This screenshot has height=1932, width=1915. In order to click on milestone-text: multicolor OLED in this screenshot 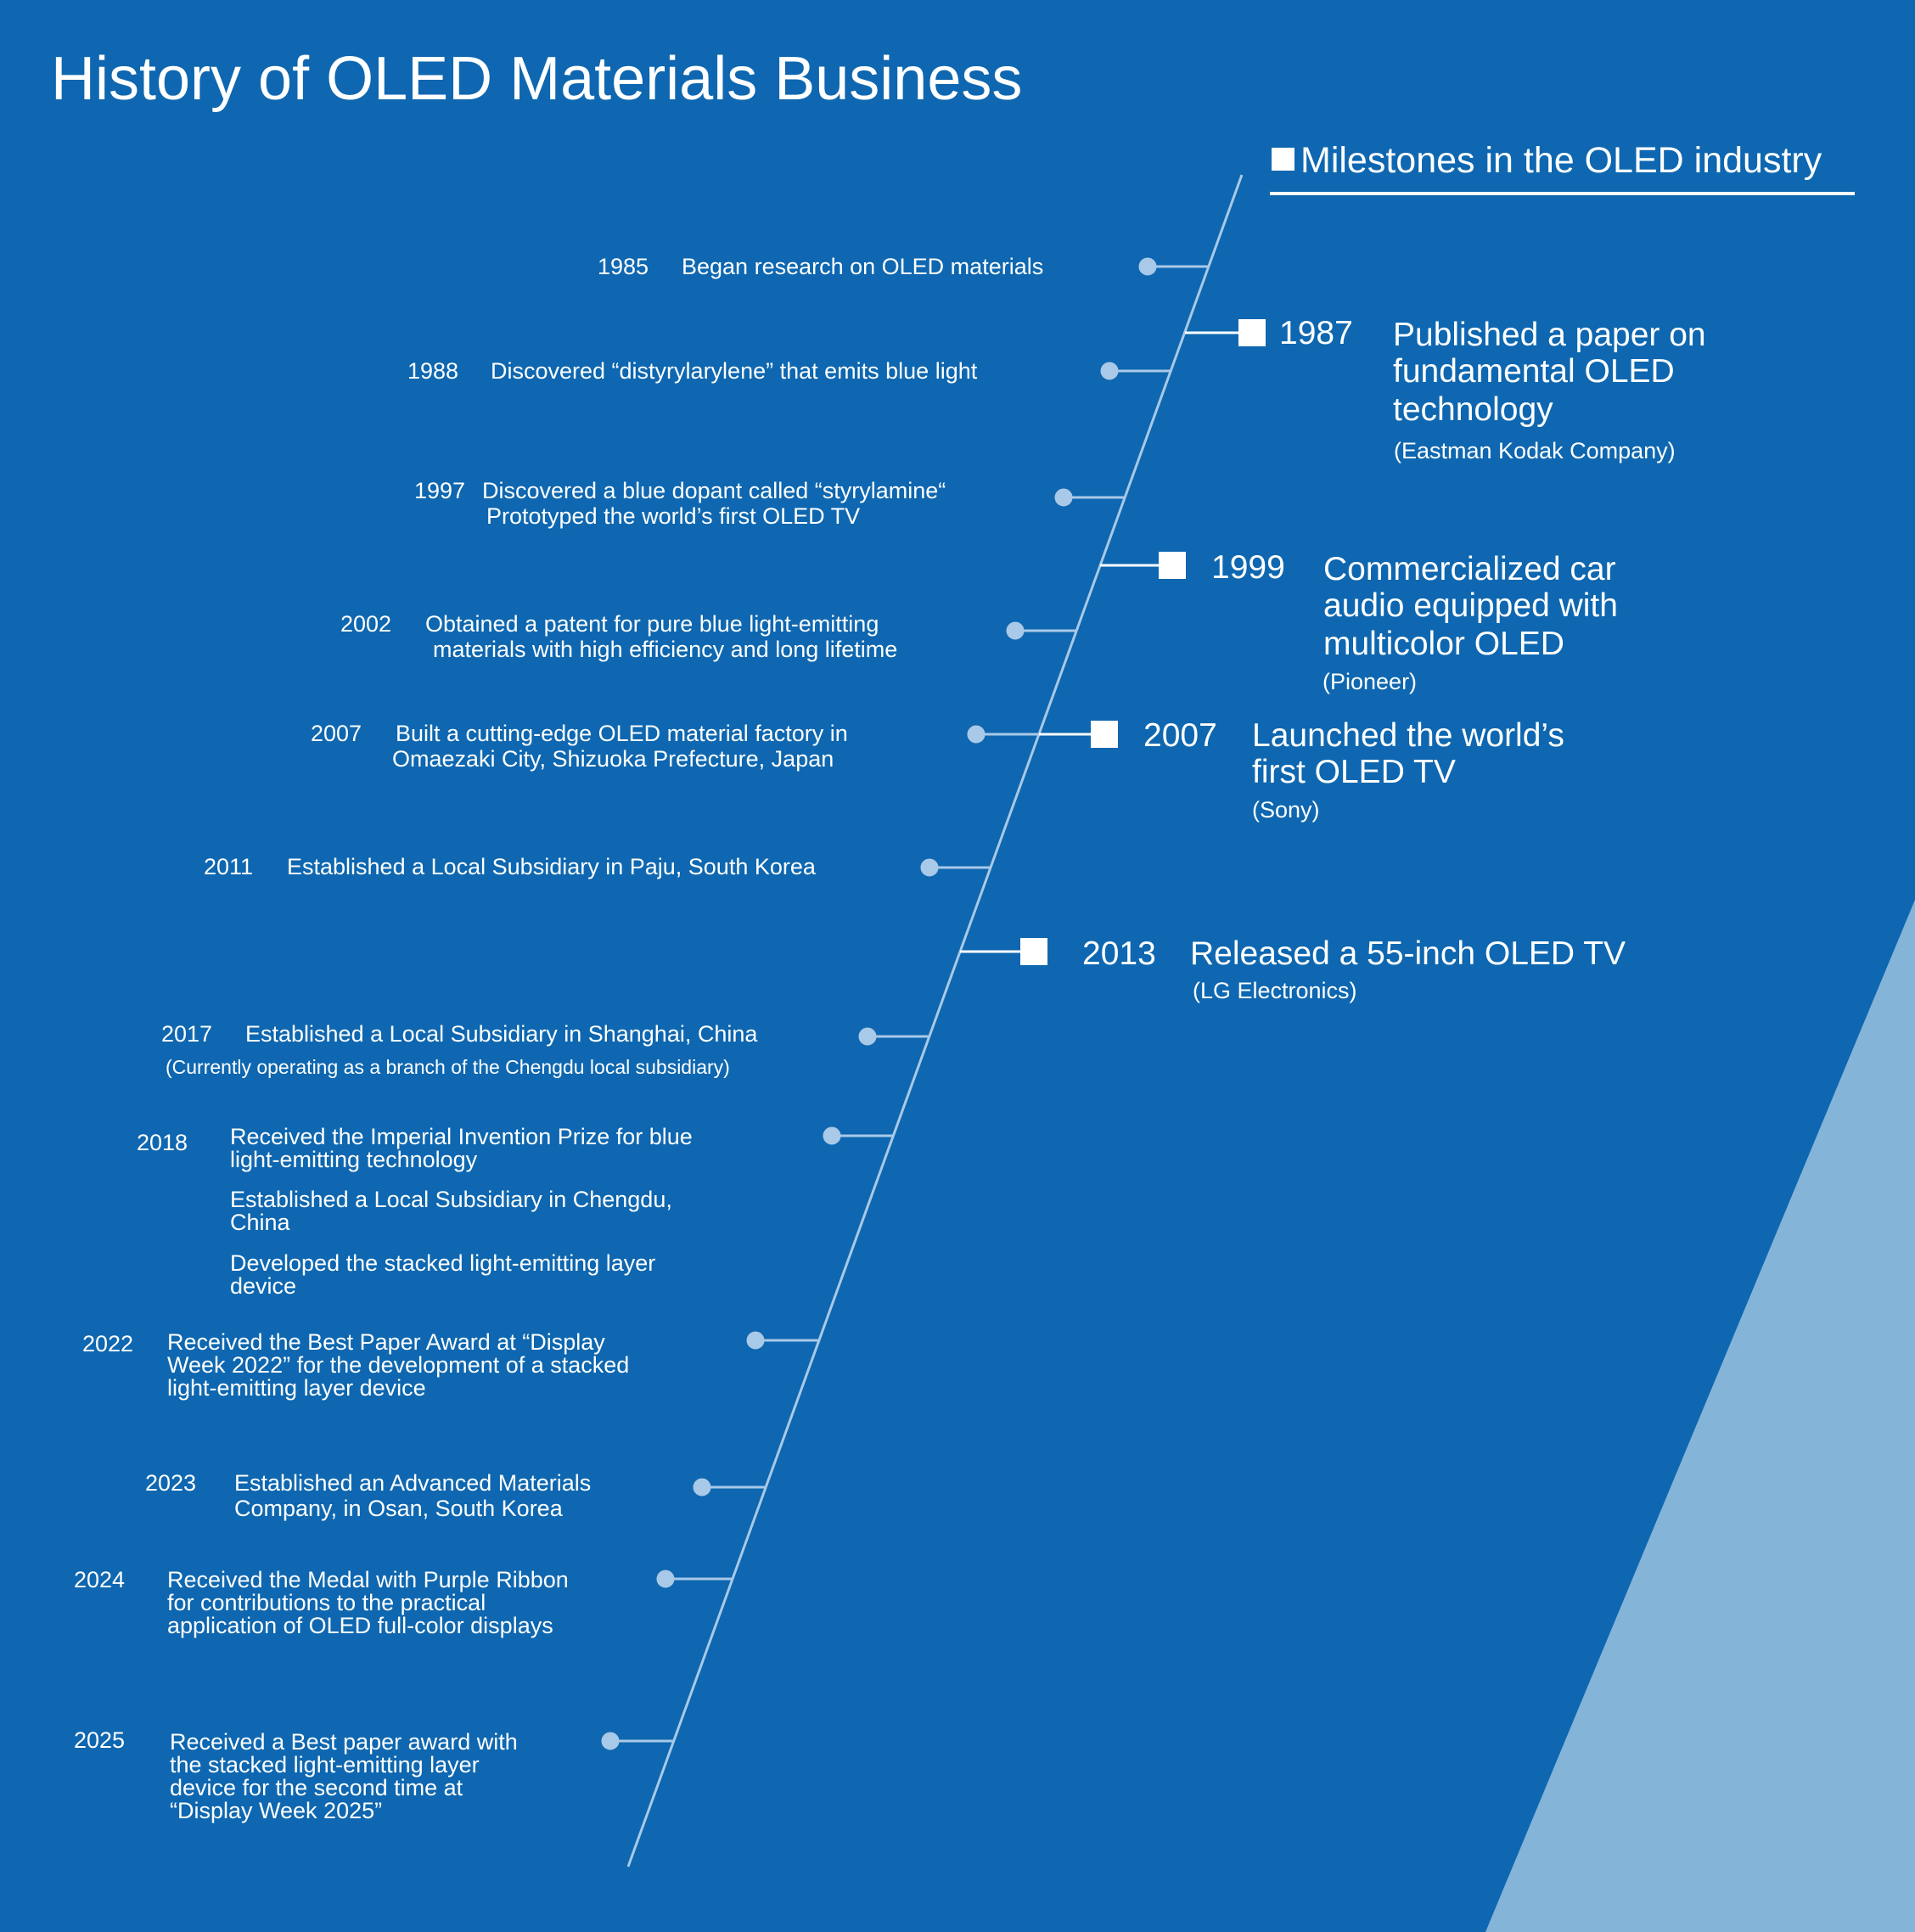, I will do `click(1443, 644)`.